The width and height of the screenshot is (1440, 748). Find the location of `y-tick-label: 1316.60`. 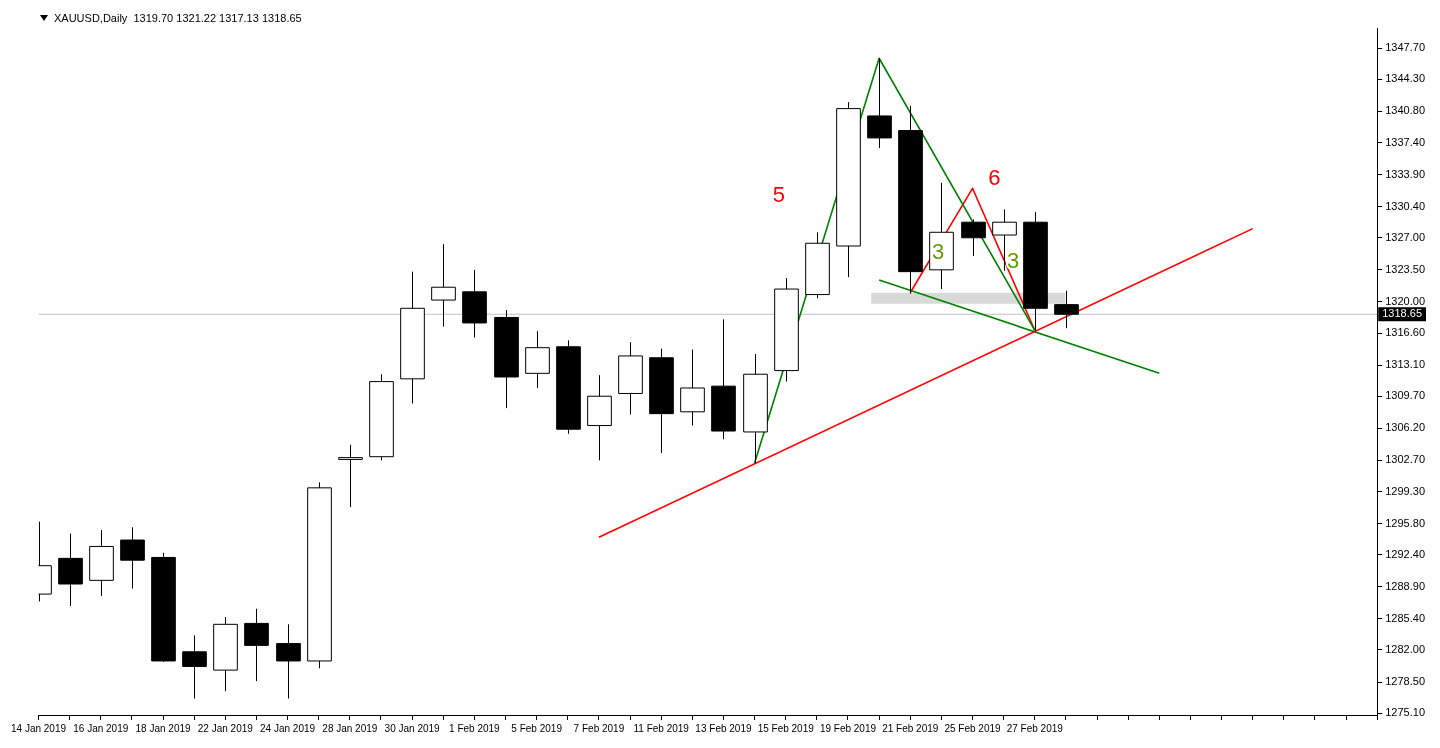

y-tick-label: 1316.60 is located at coordinates (1405, 332).